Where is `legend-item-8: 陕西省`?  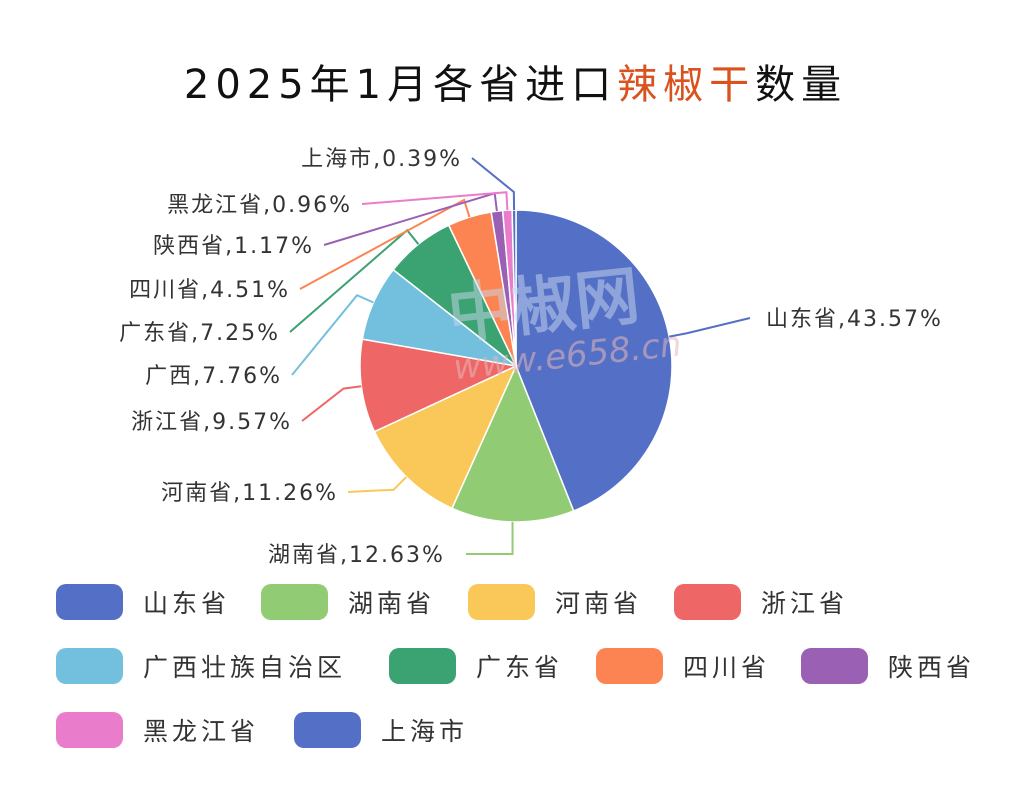
legend-item-8: 陕西省 is located at coordinates (888, 666).